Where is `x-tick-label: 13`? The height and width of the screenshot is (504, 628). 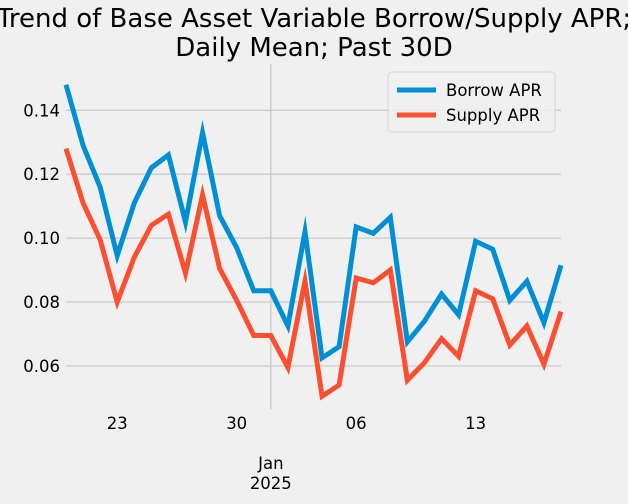 x-tick-label: 13 is located at coordinates (475, 423).